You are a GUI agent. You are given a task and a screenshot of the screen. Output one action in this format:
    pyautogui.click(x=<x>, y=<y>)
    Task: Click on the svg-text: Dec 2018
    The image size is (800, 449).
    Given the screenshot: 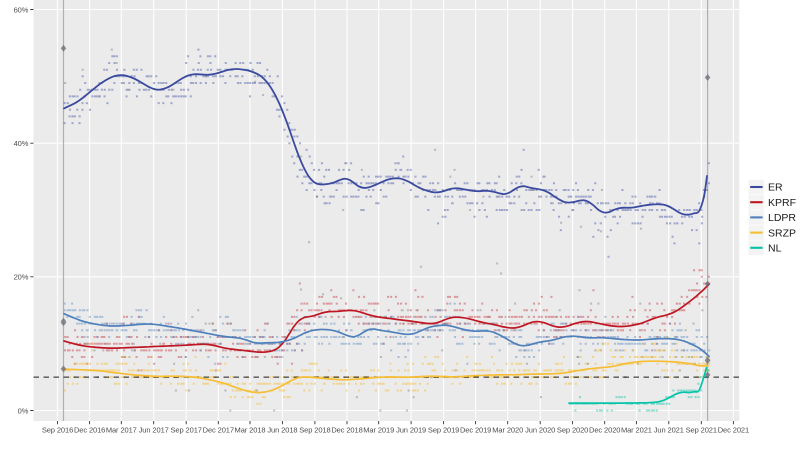 What is the action you would take?
    pyautogui.click(x=346, y=429)
    